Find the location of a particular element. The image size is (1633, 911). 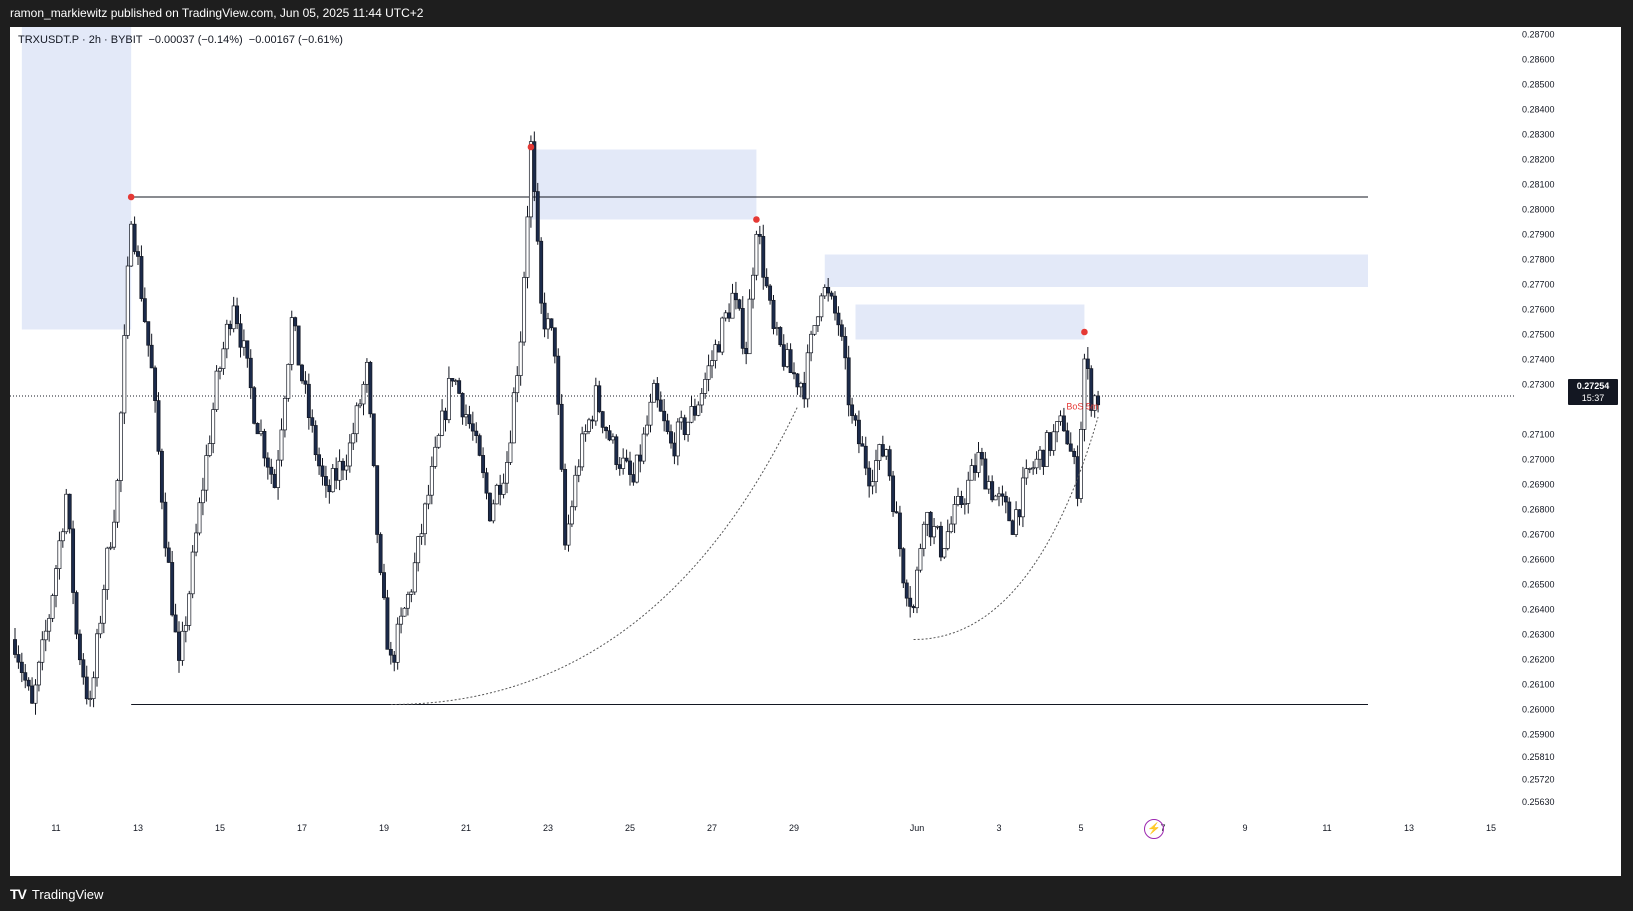

price-tick-label: 0.26500 is located at coordinates (1538, 585).